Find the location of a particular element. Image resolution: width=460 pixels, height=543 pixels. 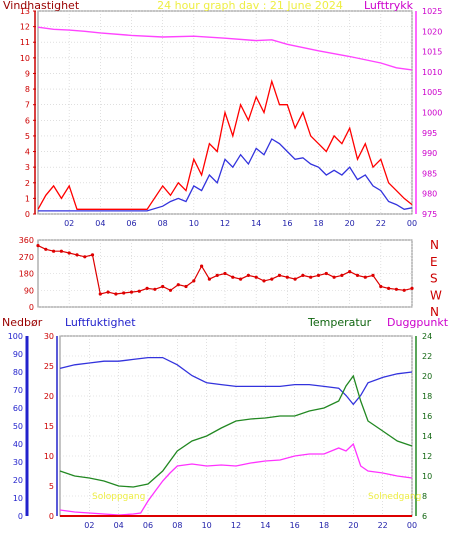

wind-speed-tick: 3 is located at coordinates (27, 167).